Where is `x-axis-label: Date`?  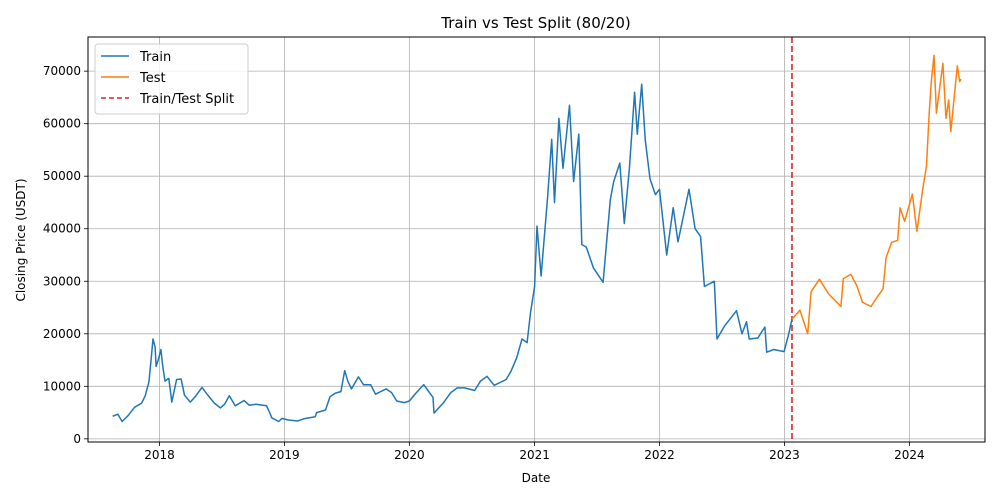
x-axis-label: Date is located at coordinates (536, 478).